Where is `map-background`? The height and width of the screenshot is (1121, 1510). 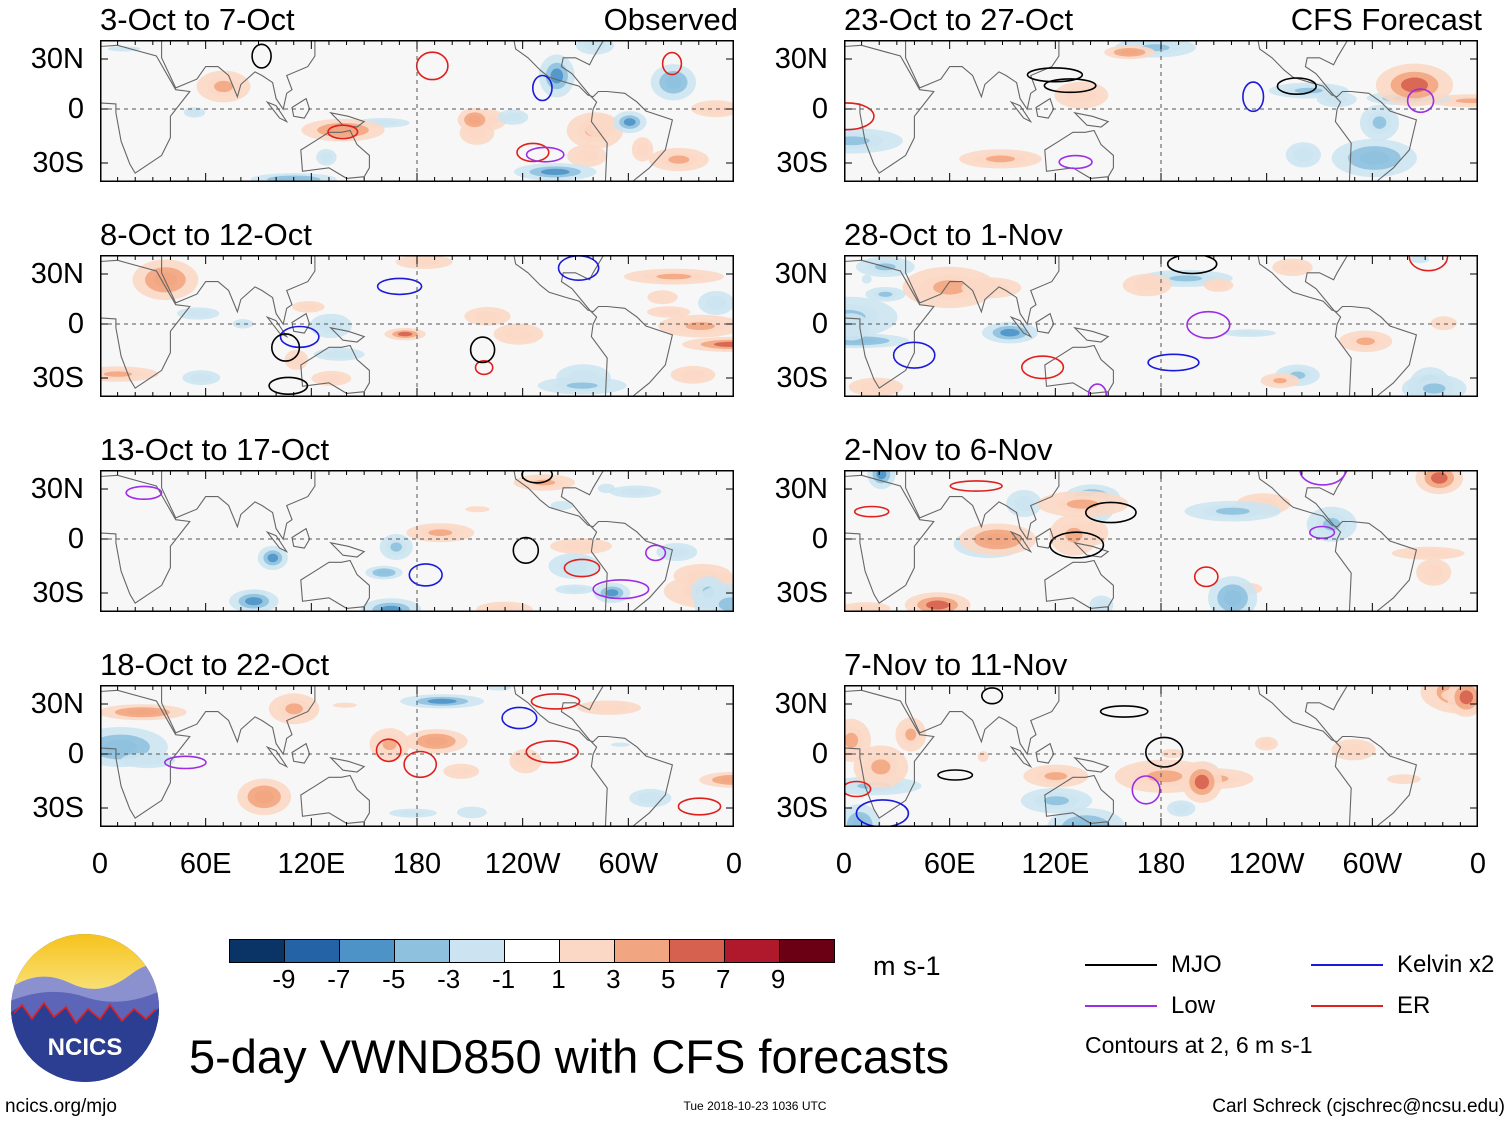 map-background is located at coordinates (1161, 756).